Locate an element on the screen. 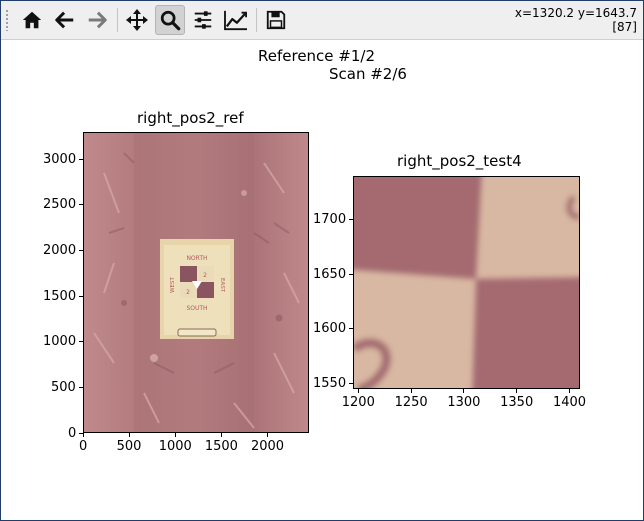  x-tick-label: 1250 is located at coordinates (411, 402).